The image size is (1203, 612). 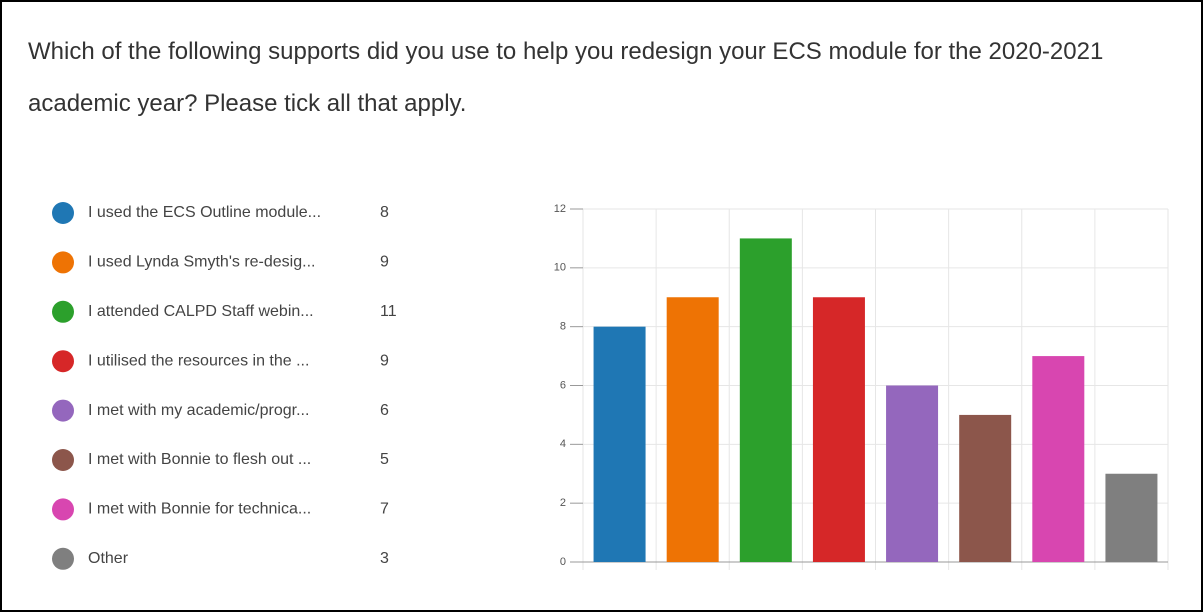 I want to click on legend-value: 8, so click(x=384, y=212).